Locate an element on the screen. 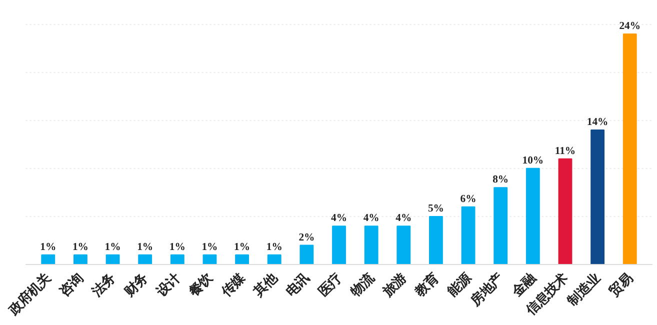 The width and height of the screenshot is (657, 325). x-tick-label: 贸易 is located at coordinates (621, 285).